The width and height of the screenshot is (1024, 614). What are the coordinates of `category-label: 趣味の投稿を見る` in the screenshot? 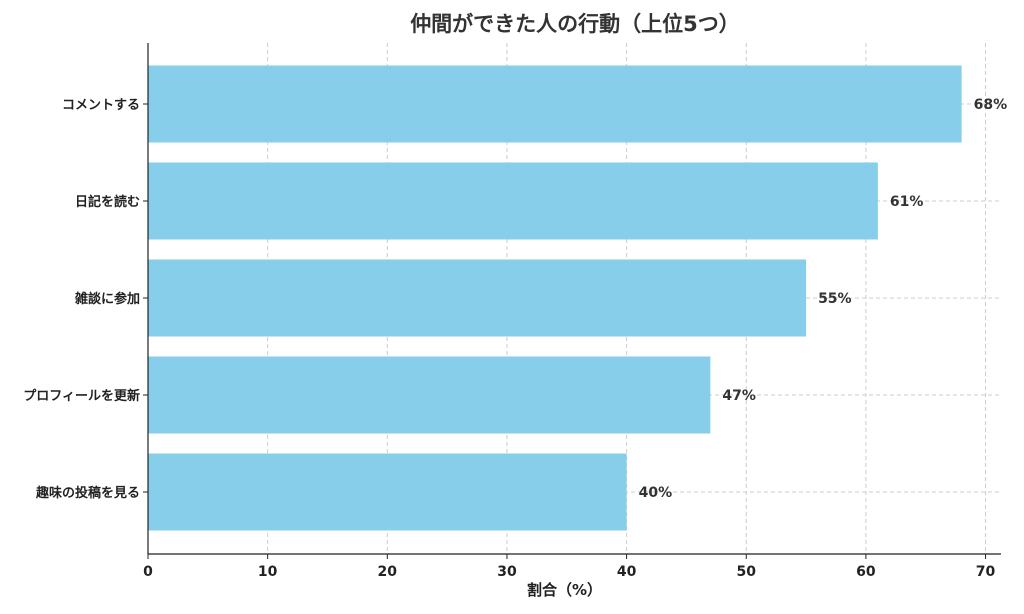 It's located at (87, 493).